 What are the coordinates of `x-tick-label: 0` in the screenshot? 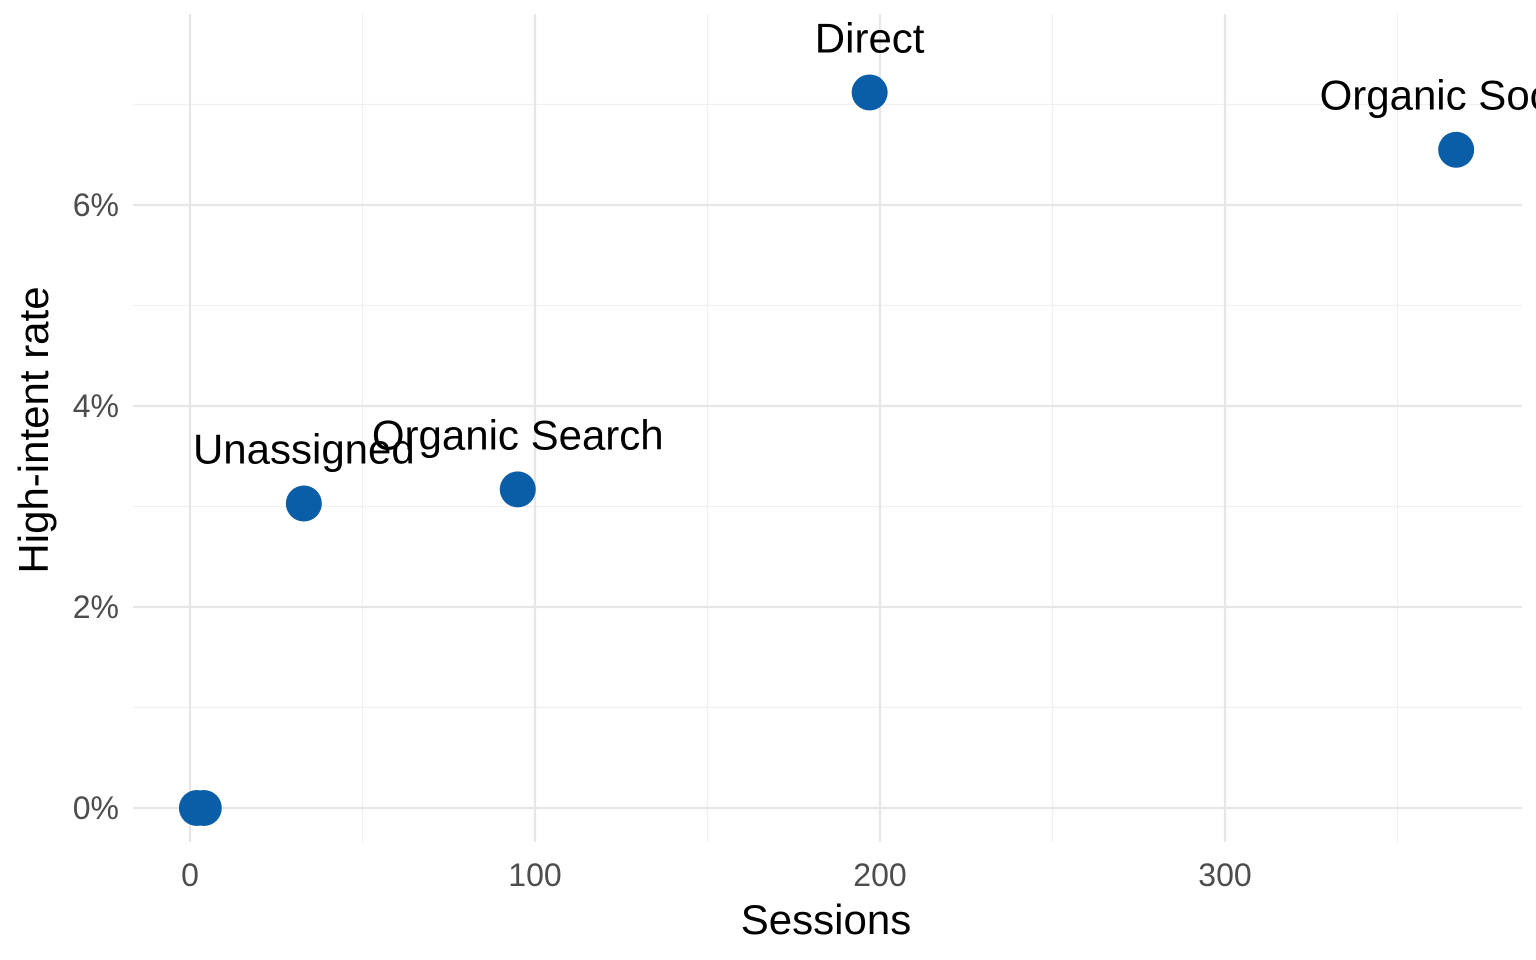 It's located at (190, 875).